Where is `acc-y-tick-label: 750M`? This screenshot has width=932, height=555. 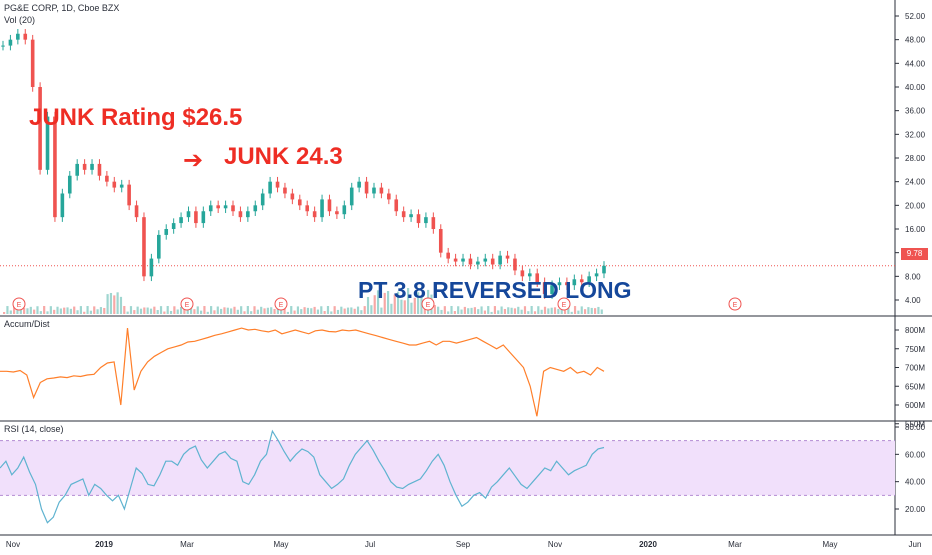 acc-y-tick-label: 750M is located at coordinates (915, 349).